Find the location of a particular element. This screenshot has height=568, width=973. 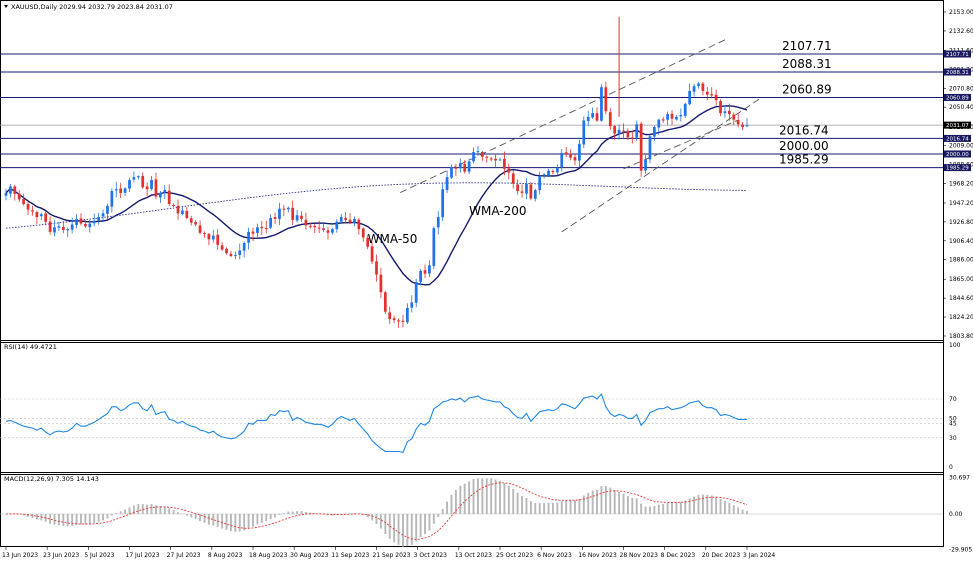

macd-panel is located at coordinates (471, 512).